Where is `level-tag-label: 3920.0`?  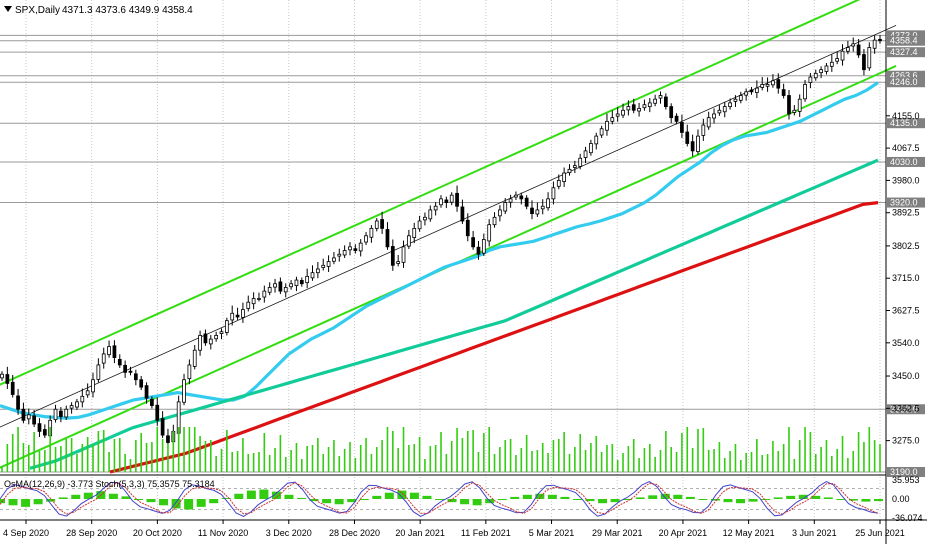
level-tag-label: 3920.0 is located at coordinates (904, 203).